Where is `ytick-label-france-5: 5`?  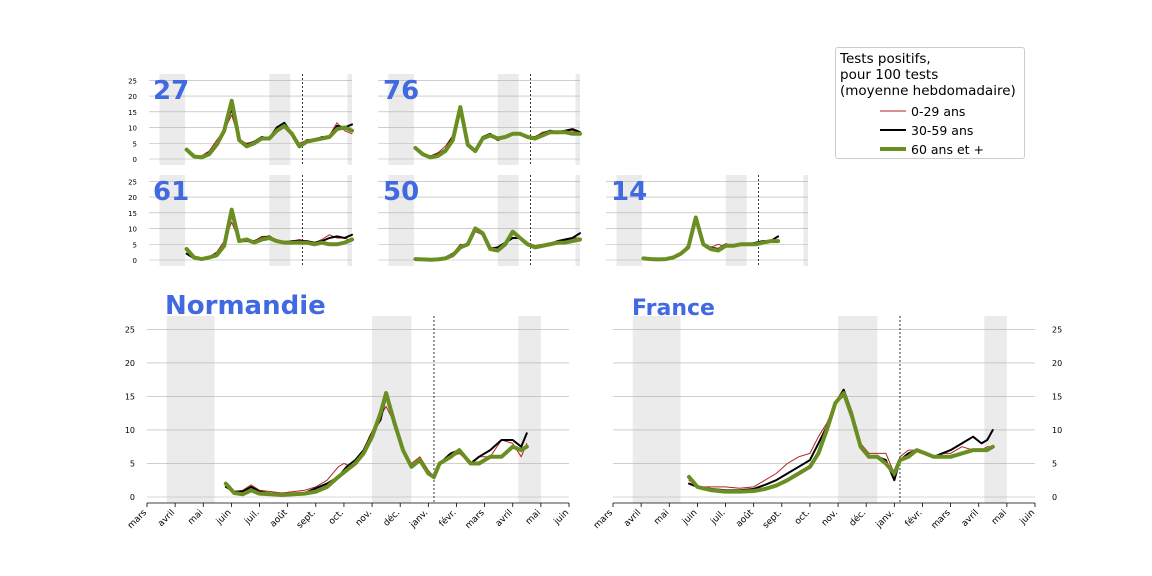
ytick-label-france-5: 5 is located at coordinates (1054, 463).